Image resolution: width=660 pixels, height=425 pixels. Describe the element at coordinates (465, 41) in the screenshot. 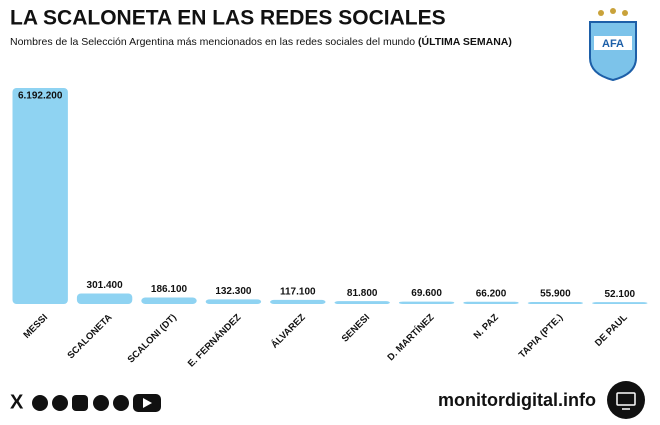

I see `subtitle-emphasis: (ÚLTIMA SEMANA)` at that location.